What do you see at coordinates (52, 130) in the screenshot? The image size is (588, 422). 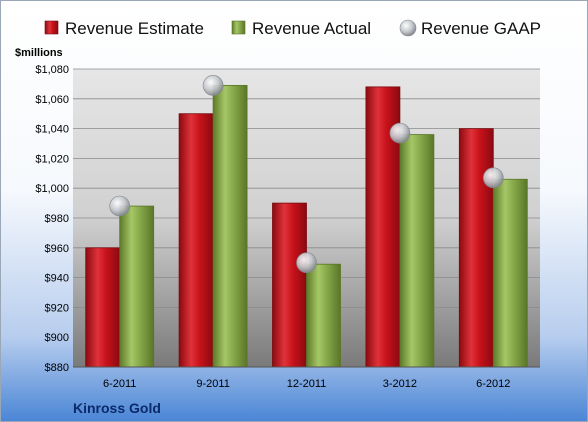 I see `y-tick-label: $1,040` at bounding box center [52, 130].